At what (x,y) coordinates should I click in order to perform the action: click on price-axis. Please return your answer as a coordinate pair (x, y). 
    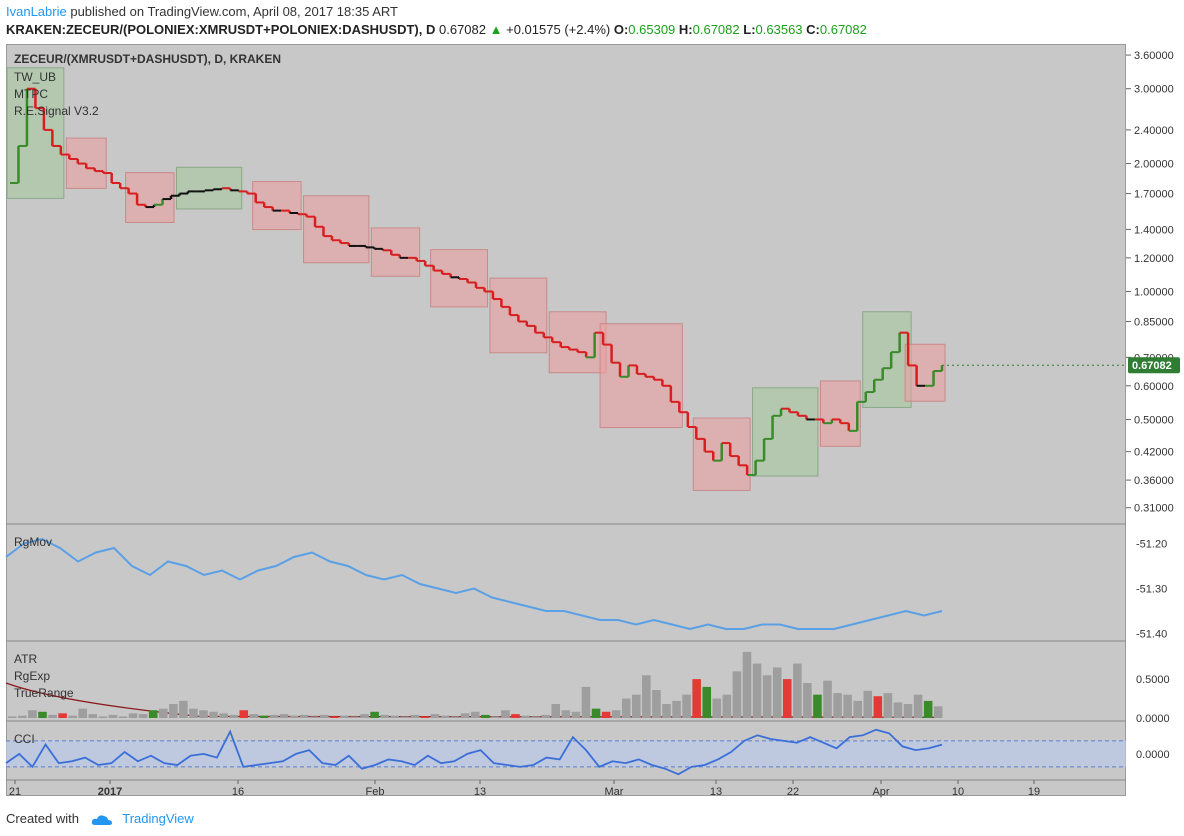
    Looking at the image, I should click on (1155, 420).